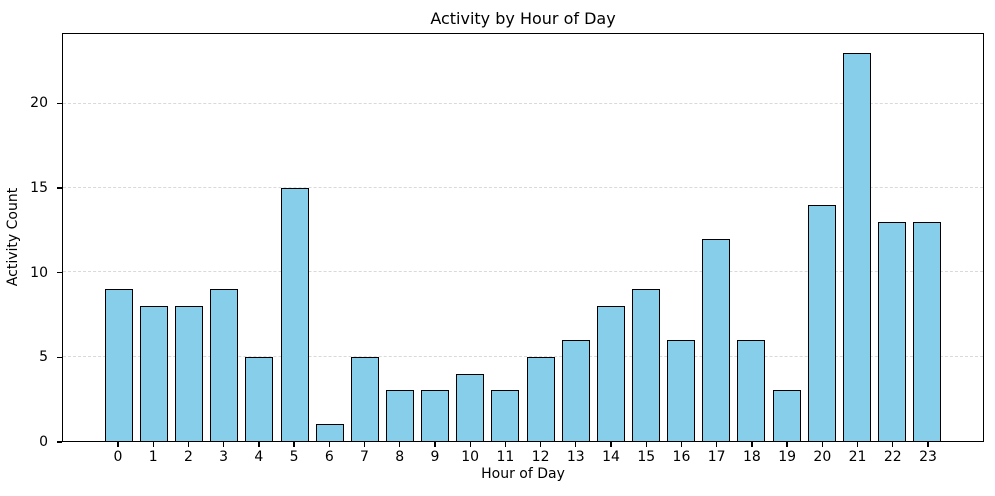 The height and width of the screenshot is (496, 995). I want to click on x-tick-label-0: 0, so click(118, 457).